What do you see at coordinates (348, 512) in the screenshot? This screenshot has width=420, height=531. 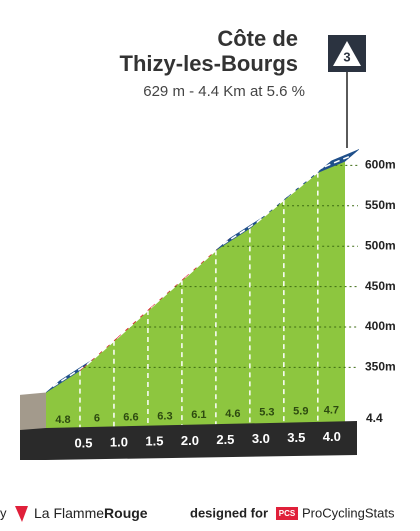 I see `pcs-name: ProCyclingStats` at bounding box center [348, 512].